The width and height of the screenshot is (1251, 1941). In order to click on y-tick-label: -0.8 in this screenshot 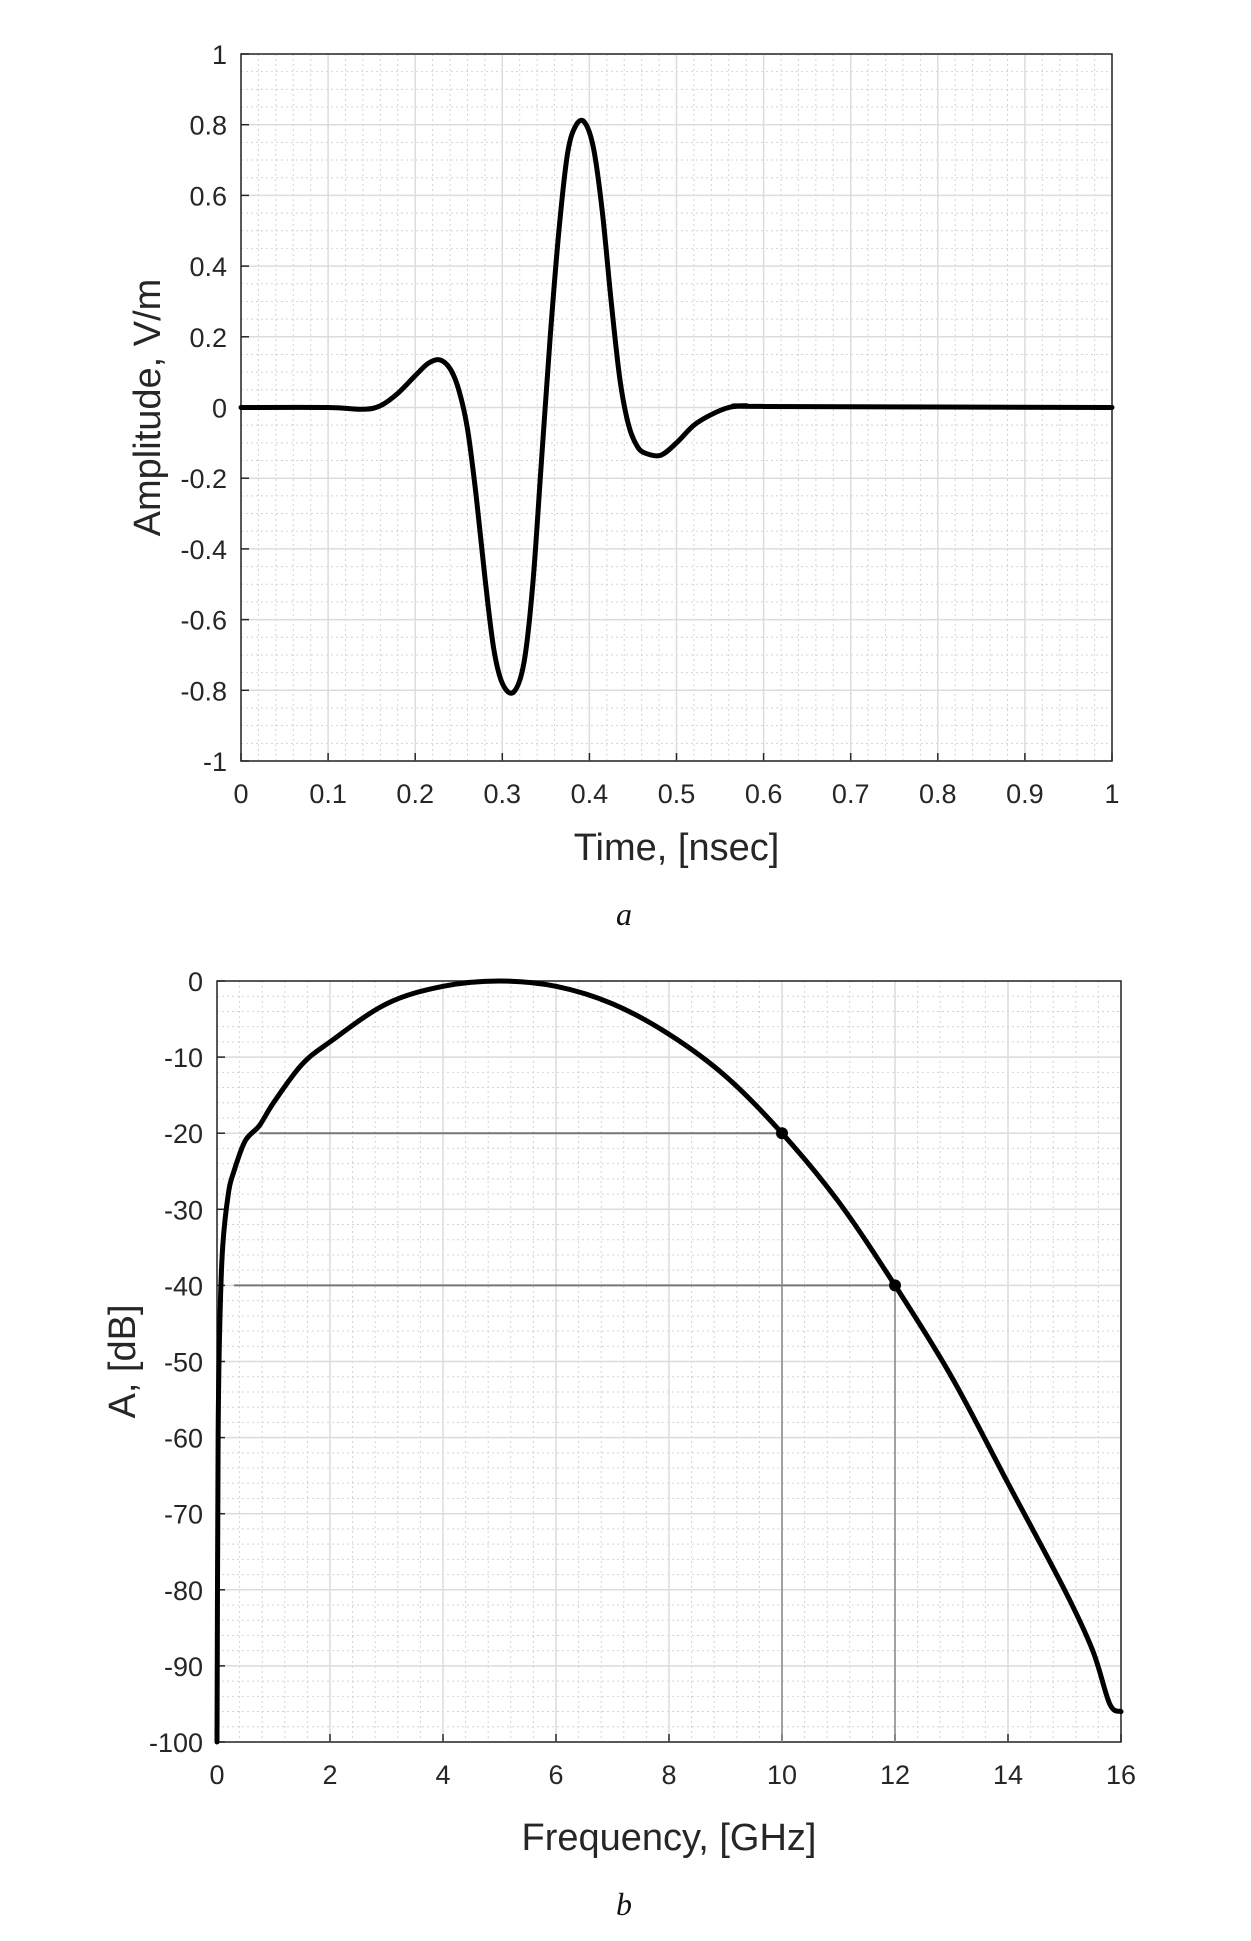, I will do `click(203, 691)`.